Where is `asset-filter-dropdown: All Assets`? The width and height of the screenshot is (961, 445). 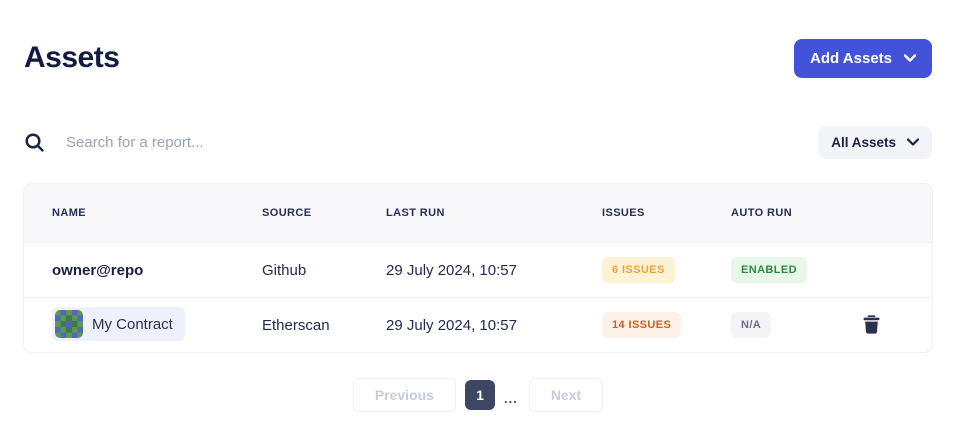 asset-filter-dropdown: All Assets is located at coordinates (875, 142).